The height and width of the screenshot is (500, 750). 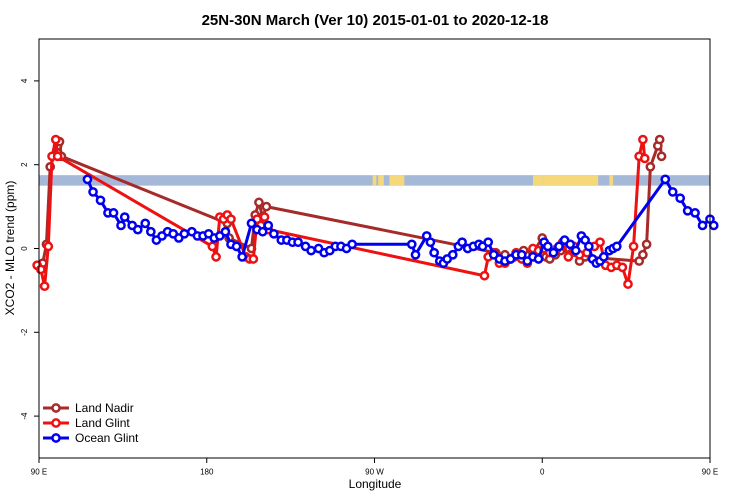 What do you see at coordinates (207, 472) in the screenshot?
I see `x-tick-label: 180` at bounding box center [207, 472].